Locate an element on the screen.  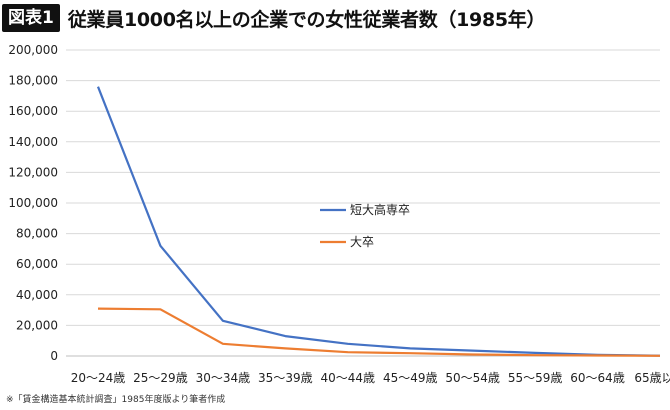
legend-label: 大卒 is located at coordinates (362, 242).